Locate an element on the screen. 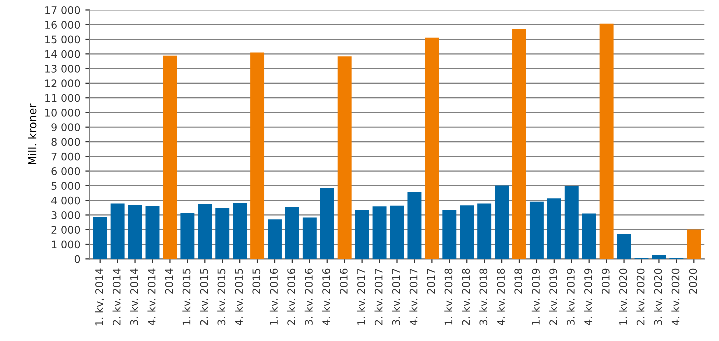  x-tick-label: 2014 is located at coordinates (169, 281).